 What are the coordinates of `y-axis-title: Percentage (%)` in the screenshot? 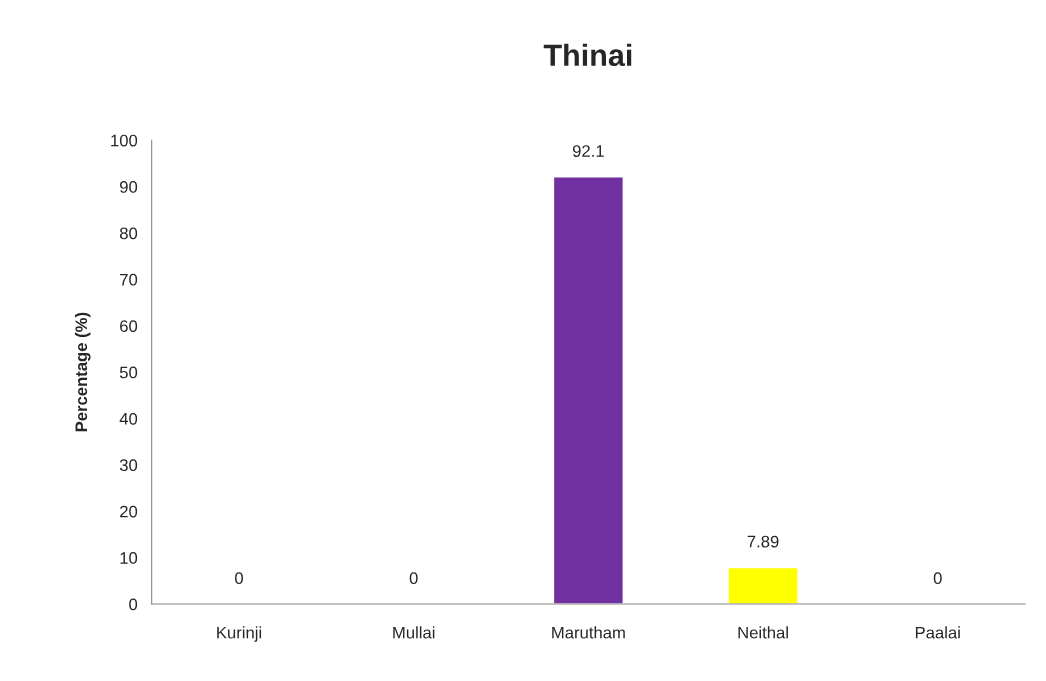 It's located at (82, 372).